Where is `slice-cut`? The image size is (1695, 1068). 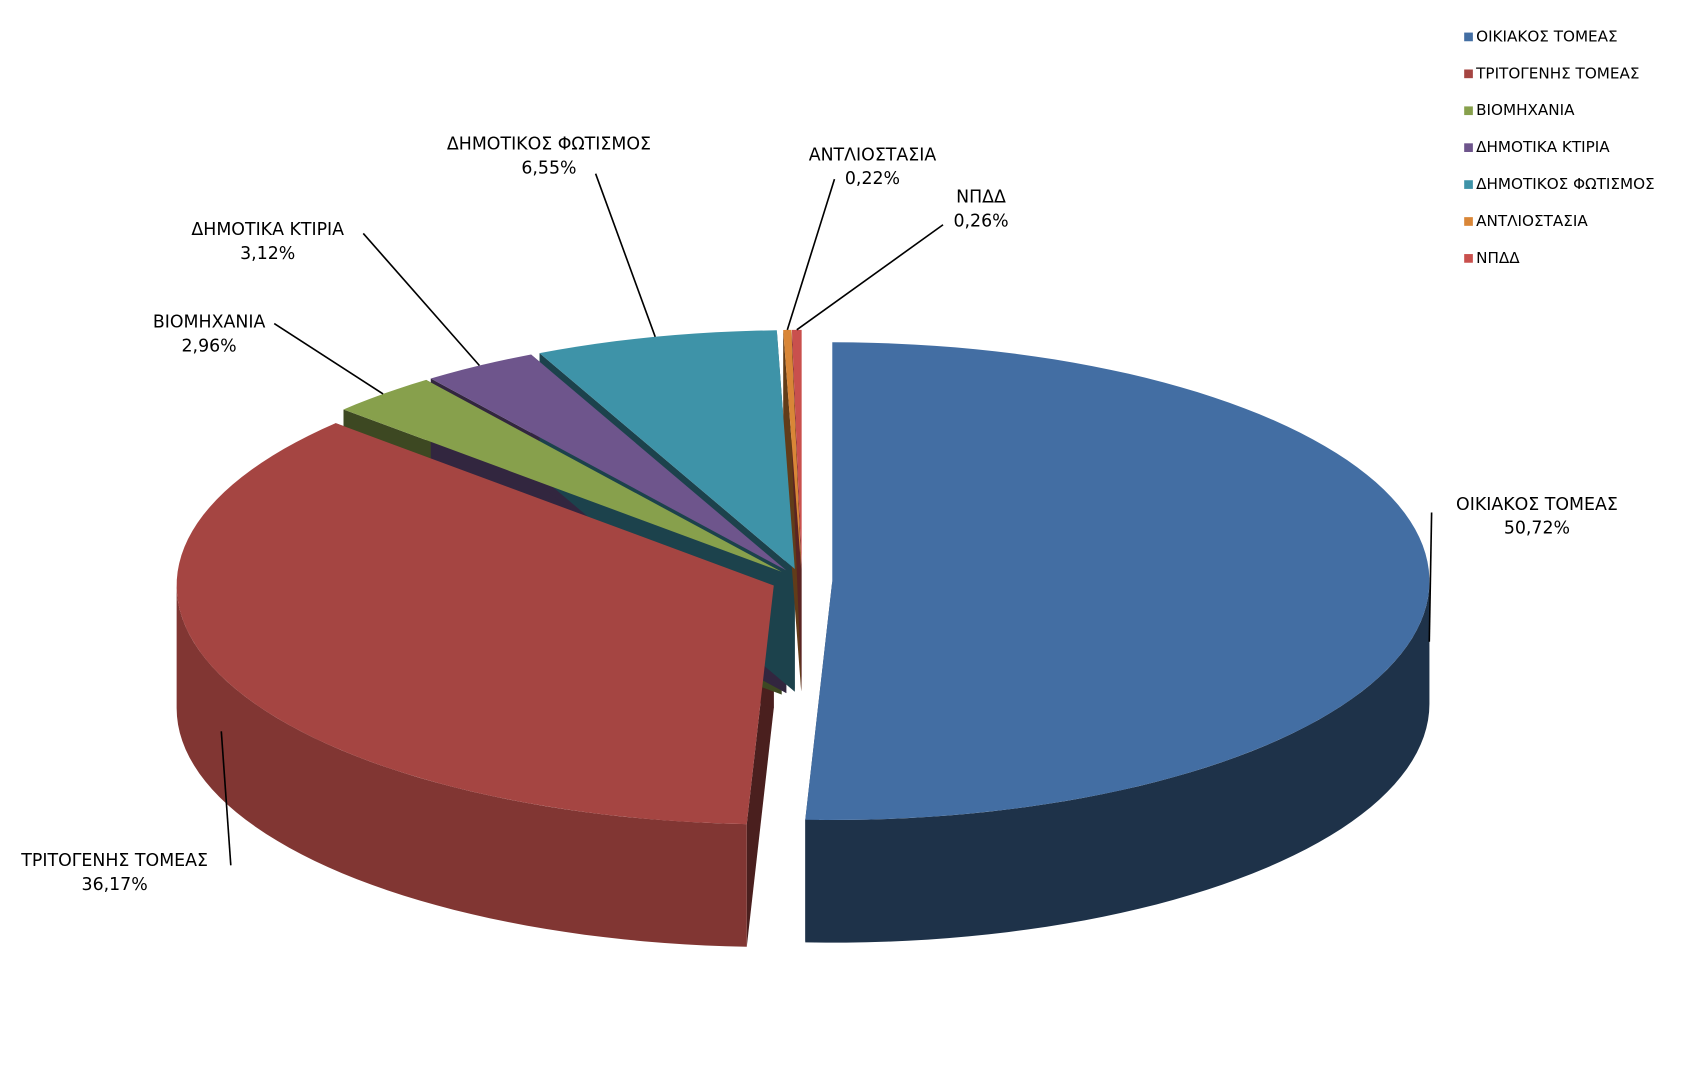 slice-cut is located at coordinates (792, 510).